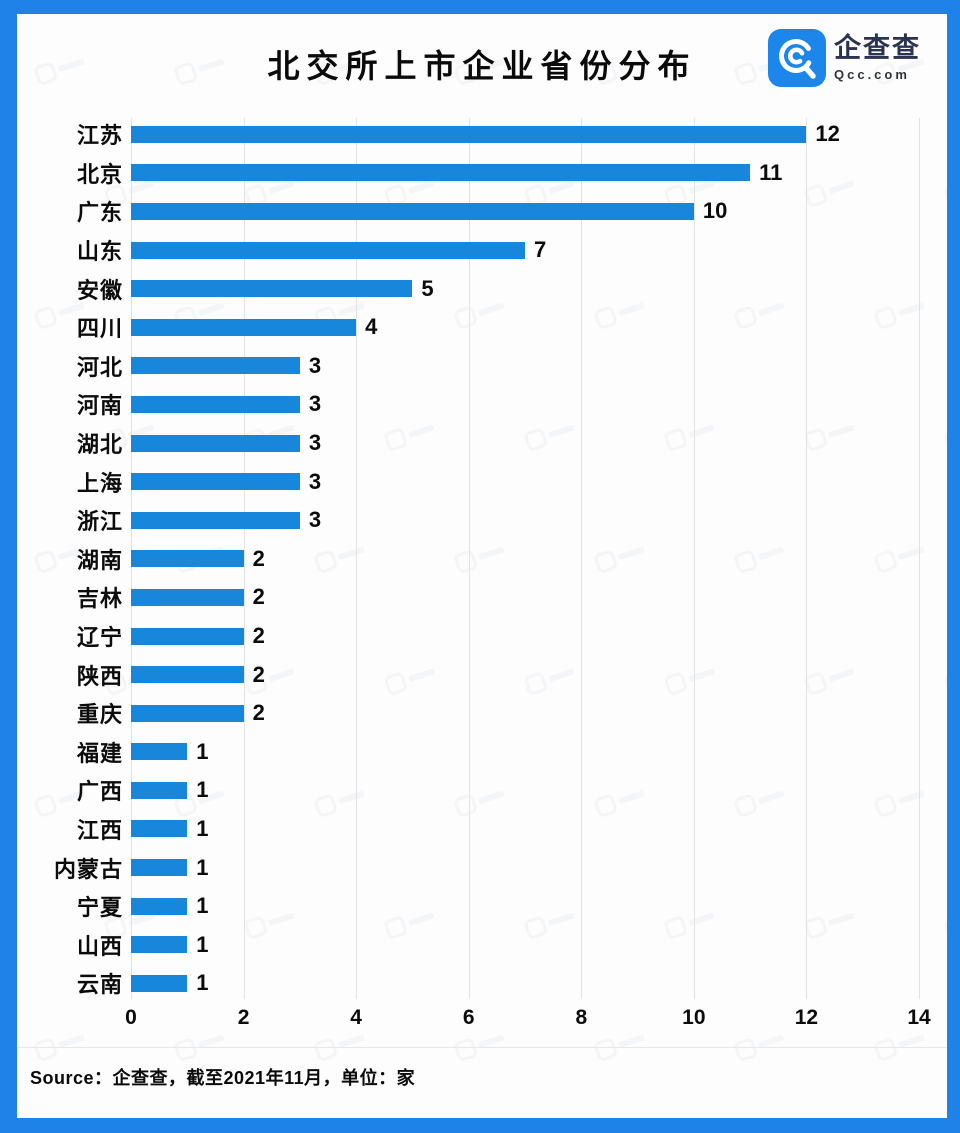 This screenshot has height=1133, width=960. Describe the element at coordinates (99, 560) in the screenshot. I see `category-label: 湖南` at that location.